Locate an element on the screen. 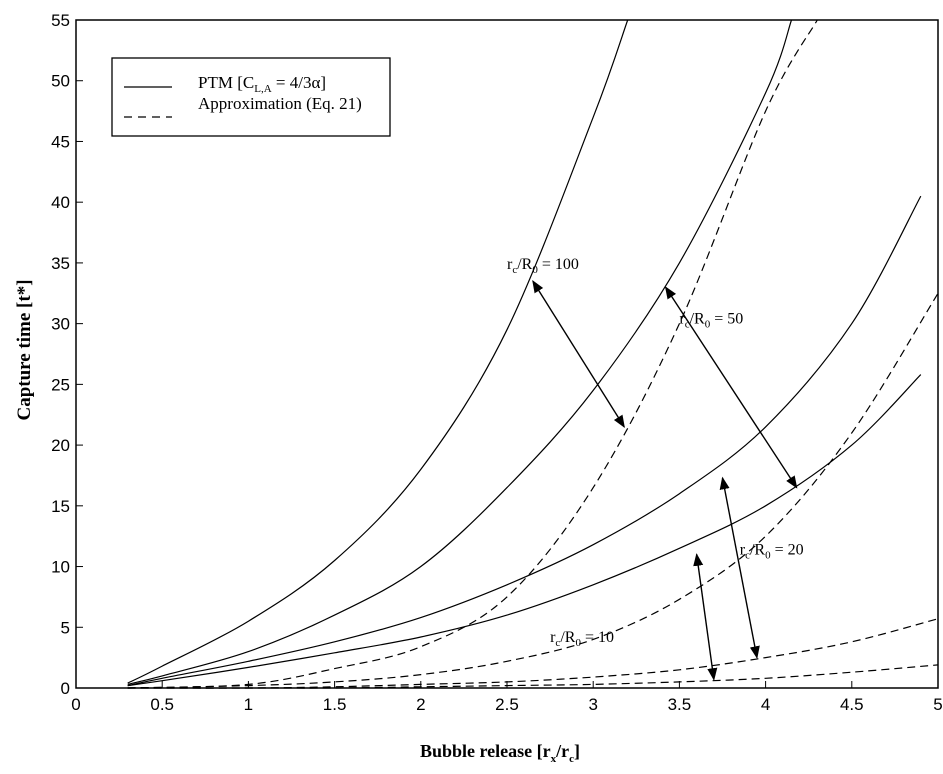 The width and height of the screenshot is (943, 774). annotation-label-part: = 20 is located at coordinates (787, 549).